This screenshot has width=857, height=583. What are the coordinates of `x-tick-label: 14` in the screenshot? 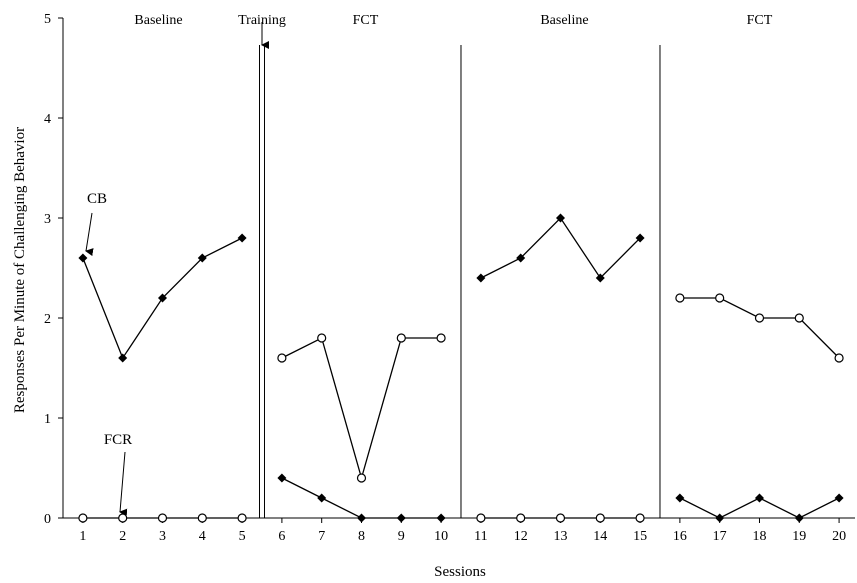 It's located at (600, 536).